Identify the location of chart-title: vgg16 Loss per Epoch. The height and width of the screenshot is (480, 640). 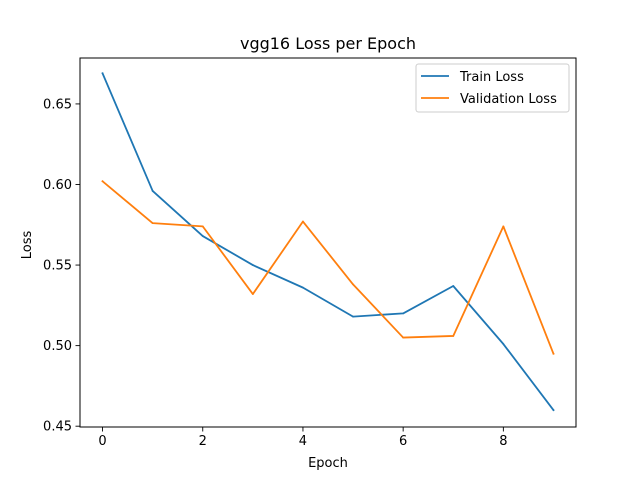
(328, 43).